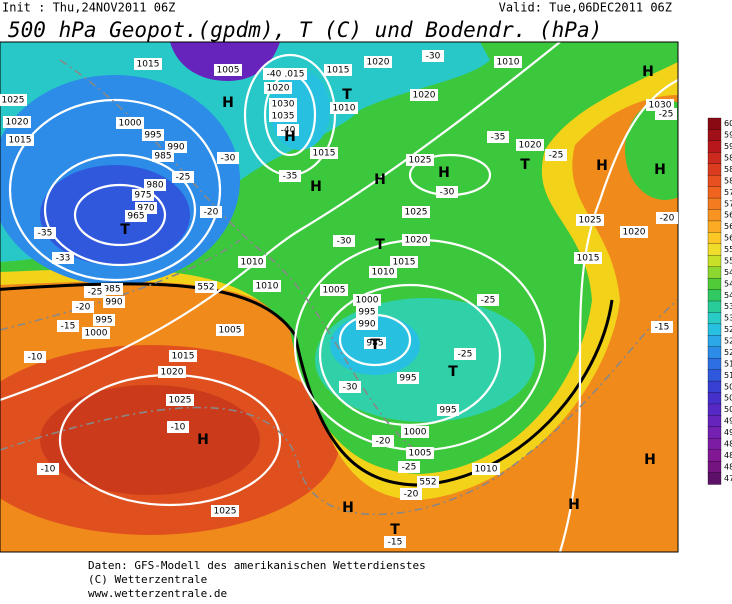  Describe the element at coordinates (728, 272) in the screenshot. I see `colorbar-label: 548` at that location.